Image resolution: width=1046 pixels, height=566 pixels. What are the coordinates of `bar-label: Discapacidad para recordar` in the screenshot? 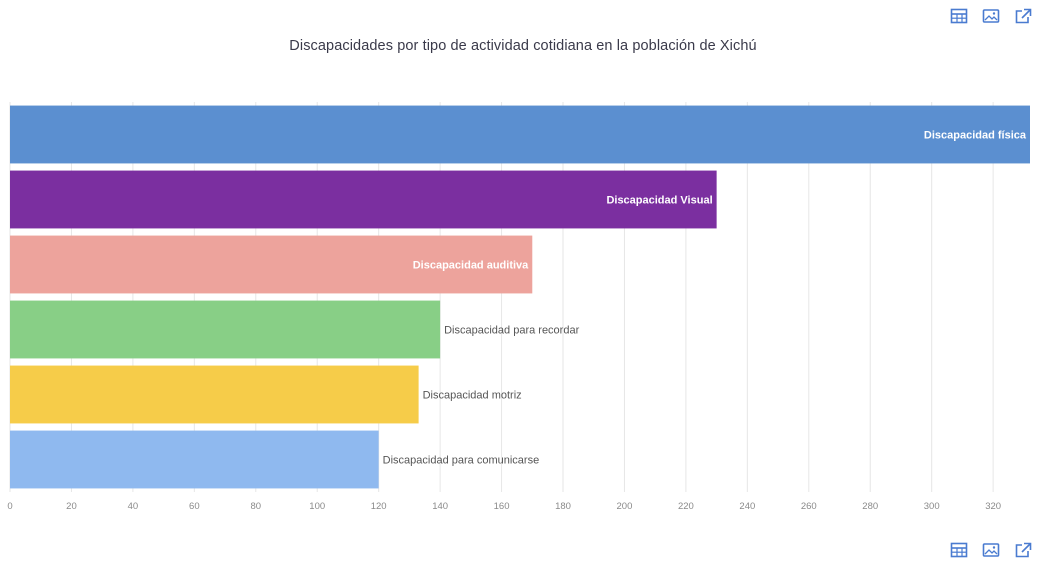 It's located at (511, 331).